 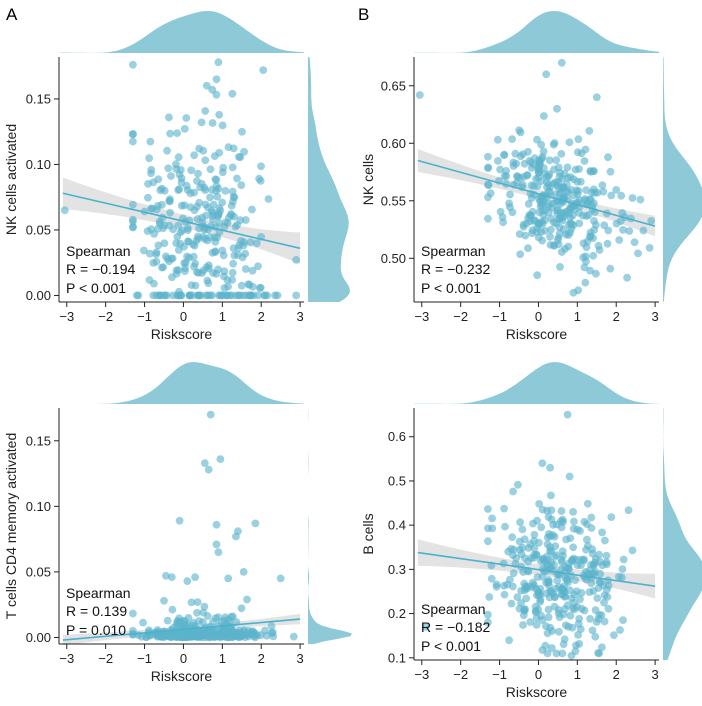 I want to click on x-marginal-density, so click(x=536, y=383).